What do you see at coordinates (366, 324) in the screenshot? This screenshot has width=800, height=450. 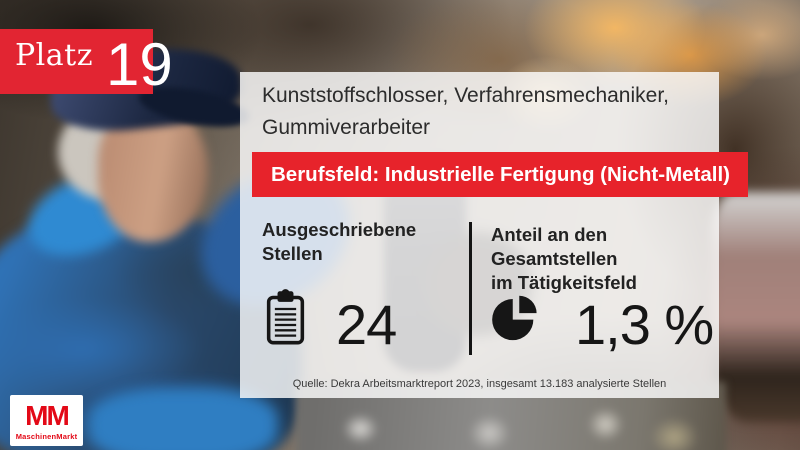 I see `stat-open-positions-value: 24` at bounding box center [366, 324].